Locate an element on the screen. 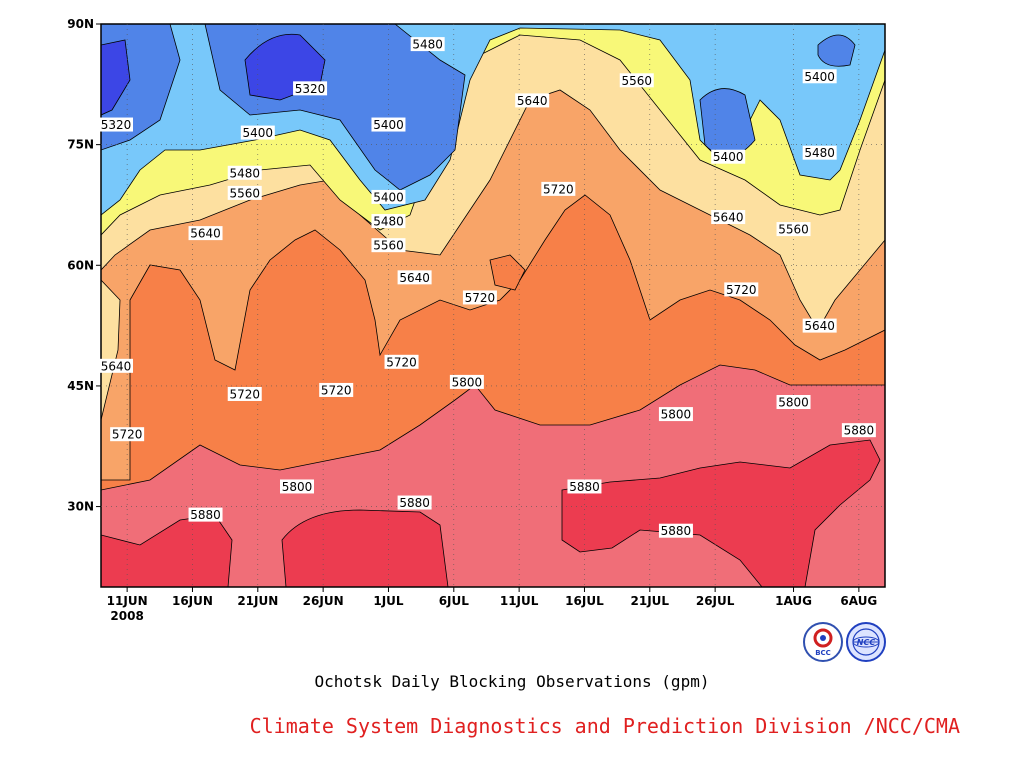  band-5560-5640-west is located at coordinates (111, 350).